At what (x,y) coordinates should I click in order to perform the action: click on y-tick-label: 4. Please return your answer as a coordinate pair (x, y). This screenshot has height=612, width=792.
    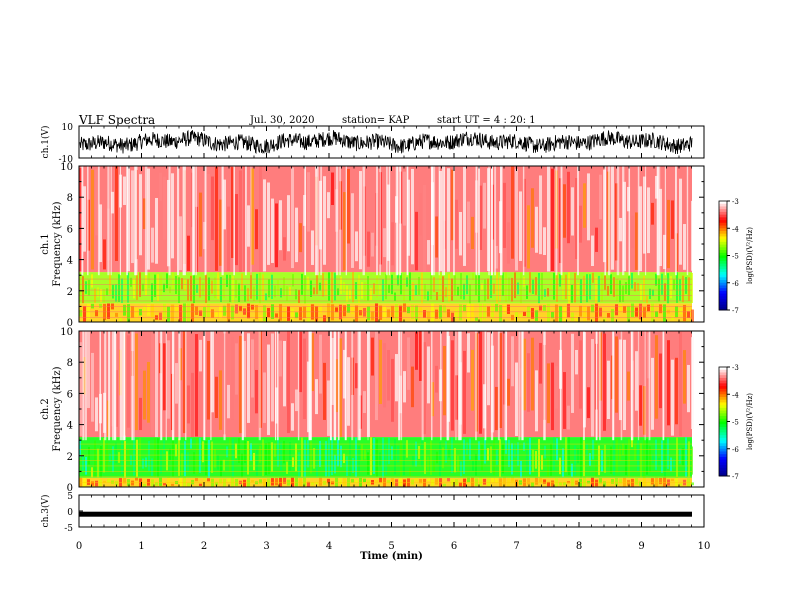
    Looking at the image, I should click on (70, 426).